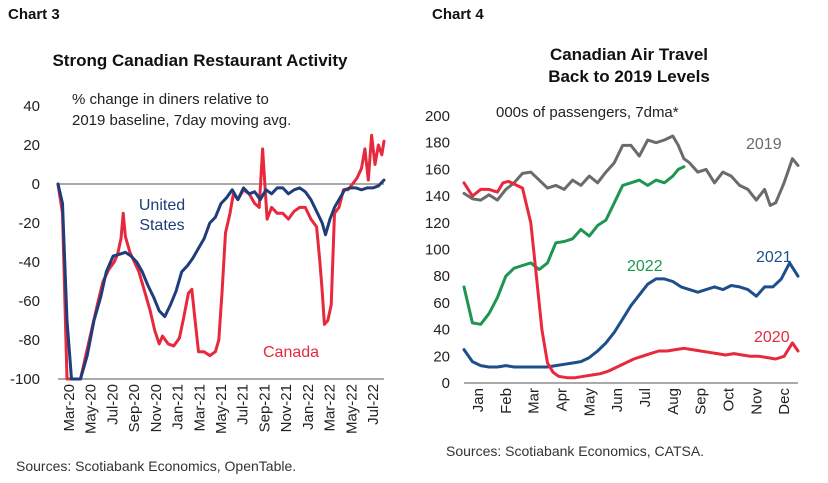 The image size is (828, 483). I want to click on c3-xtick-8: Jul-21, so click(243, 404).